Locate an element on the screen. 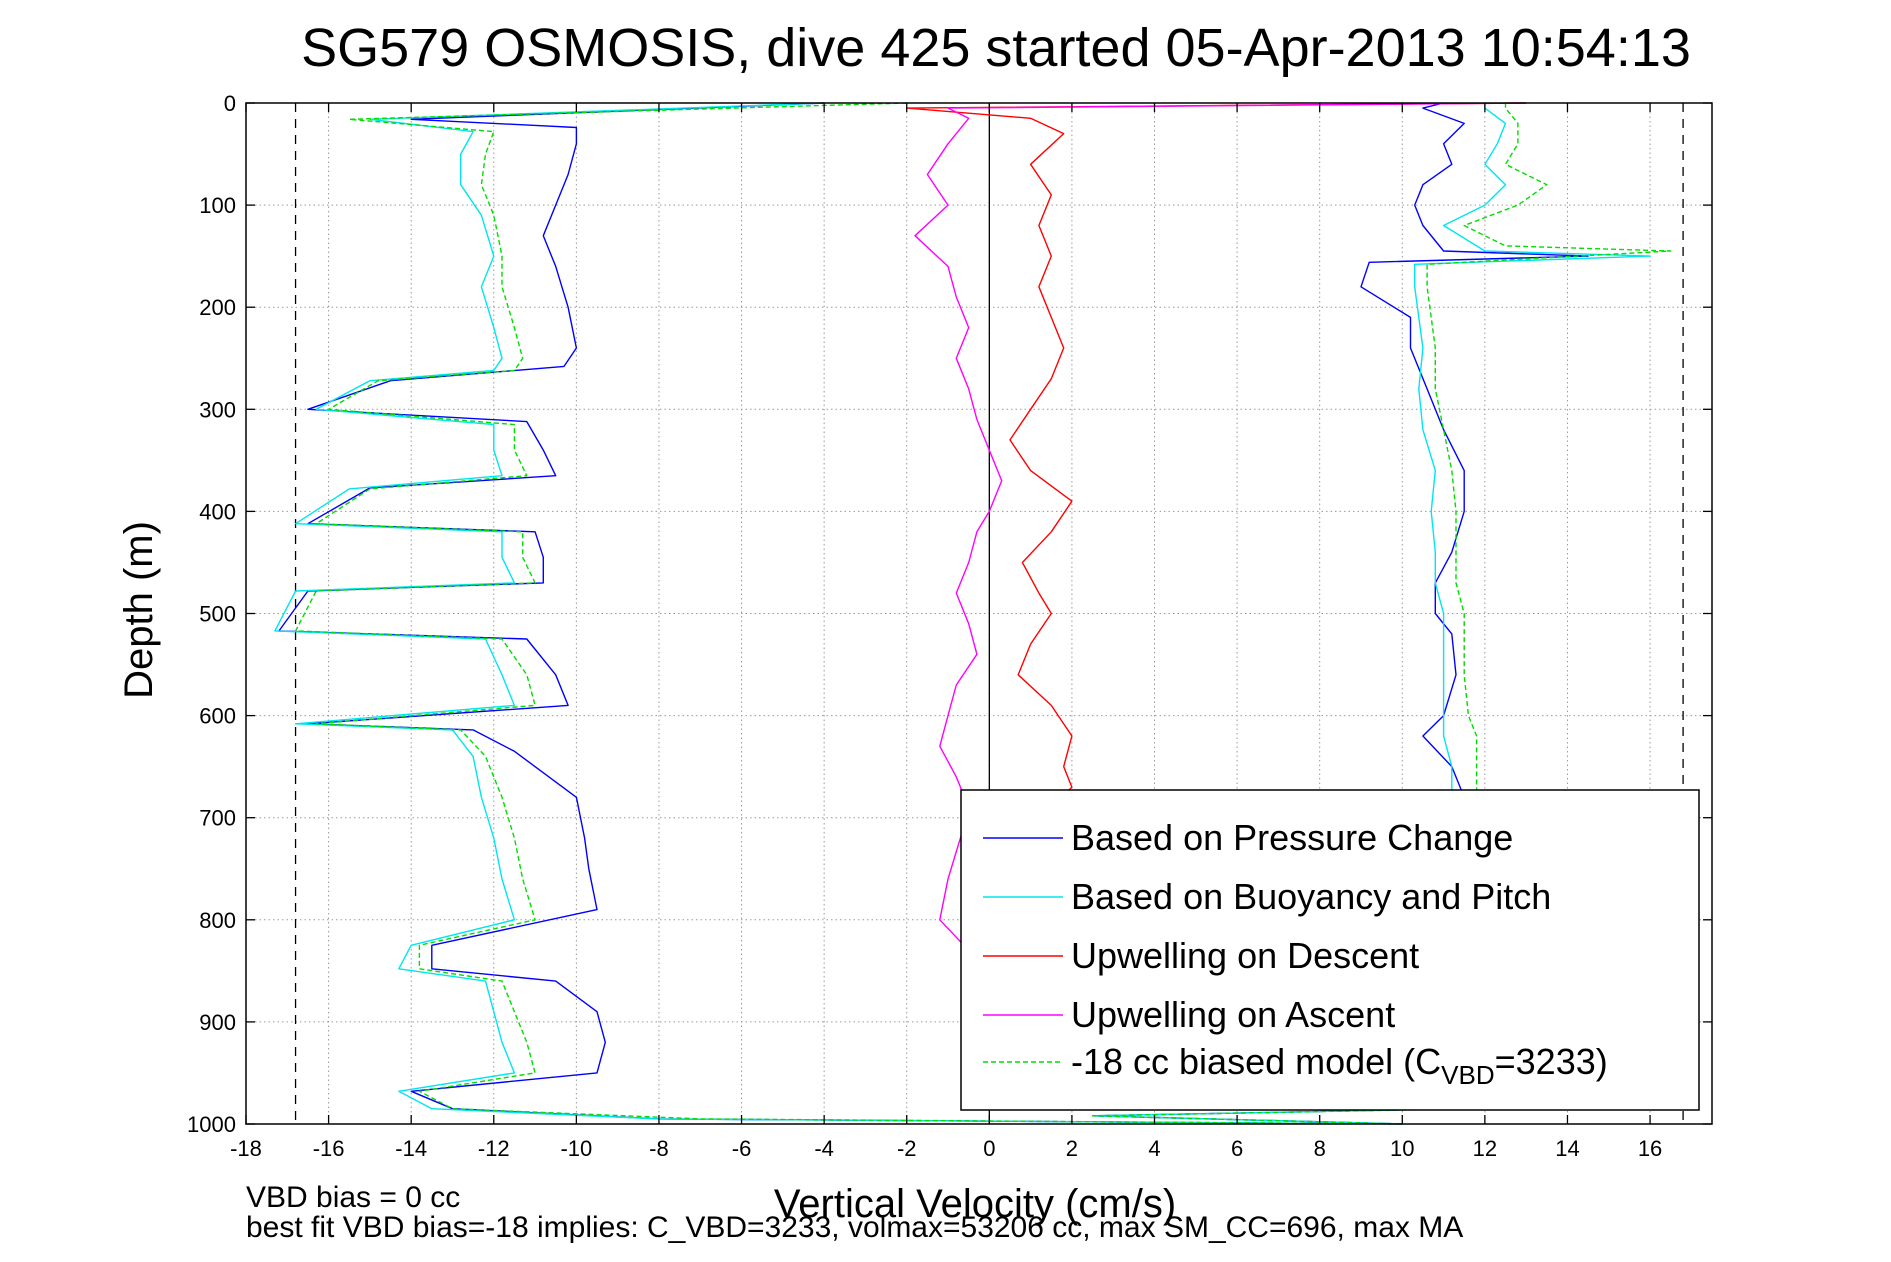  x-tick-label: 4 is located at coordinates (1154, 1148).